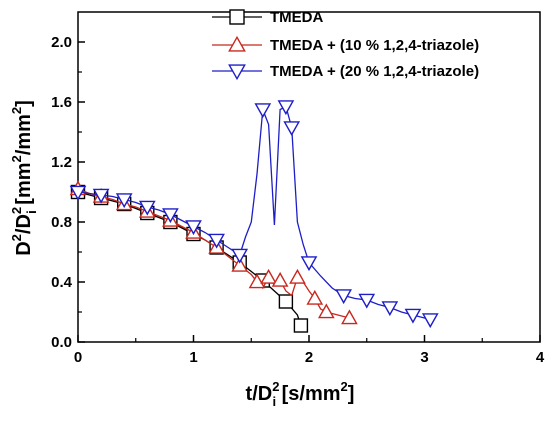  I want to click on y-axis-title: D2/D2i [mm2/mm2], so click(24, 178).